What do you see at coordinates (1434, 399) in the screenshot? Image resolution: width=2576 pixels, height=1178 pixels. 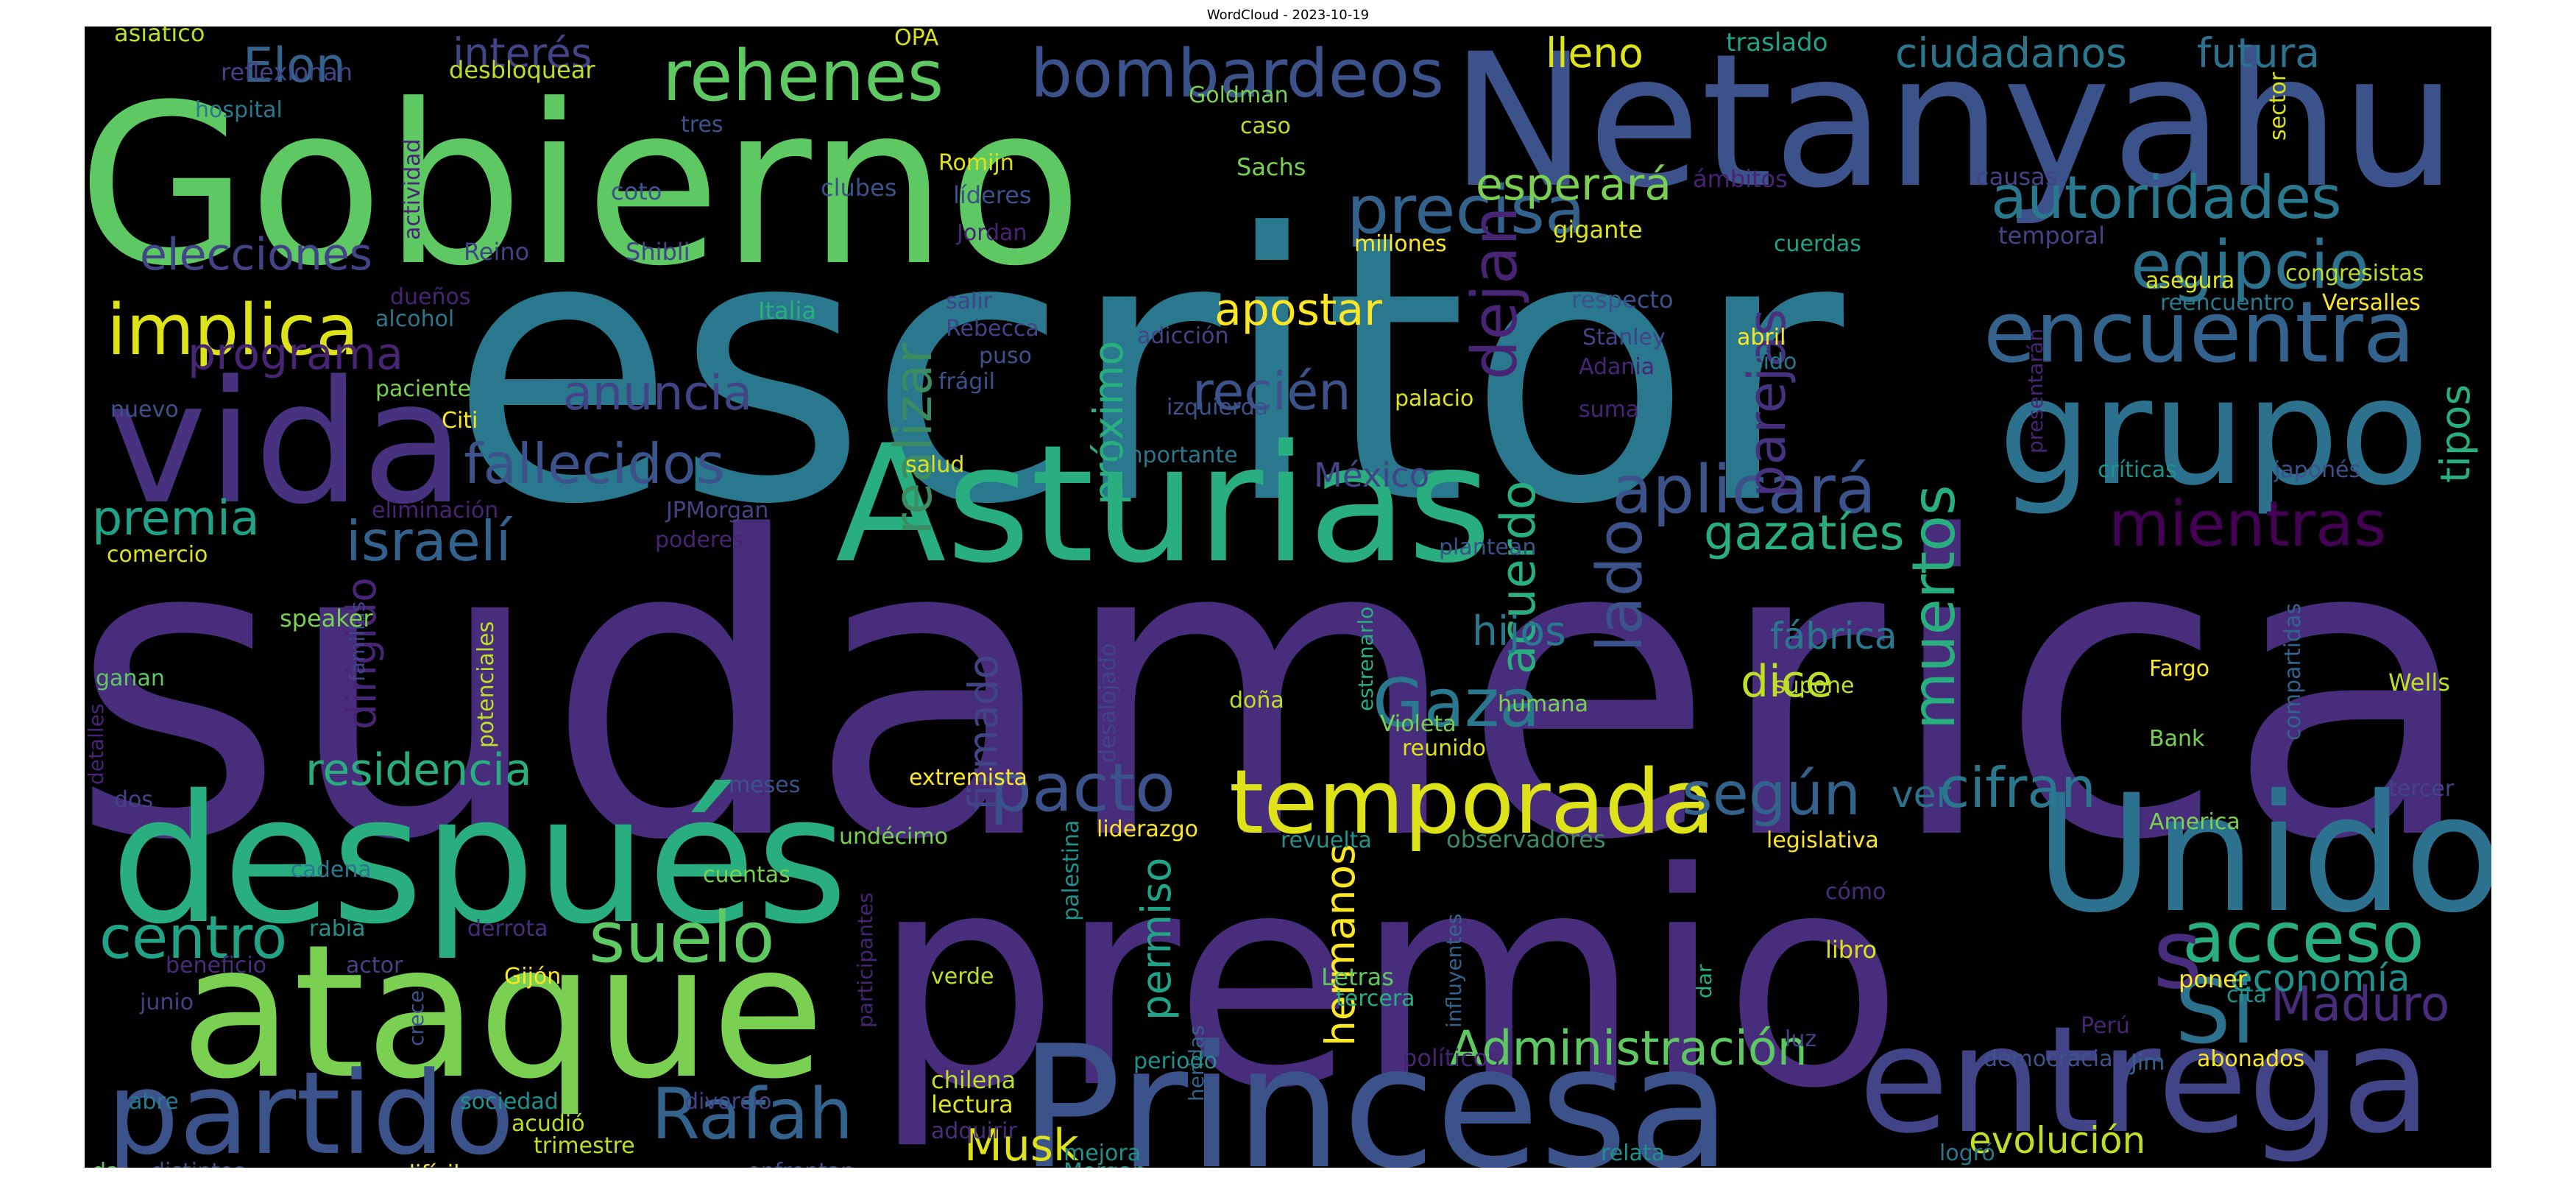 I see `word-palacio: palacio` at bounding box center [1434, 399].